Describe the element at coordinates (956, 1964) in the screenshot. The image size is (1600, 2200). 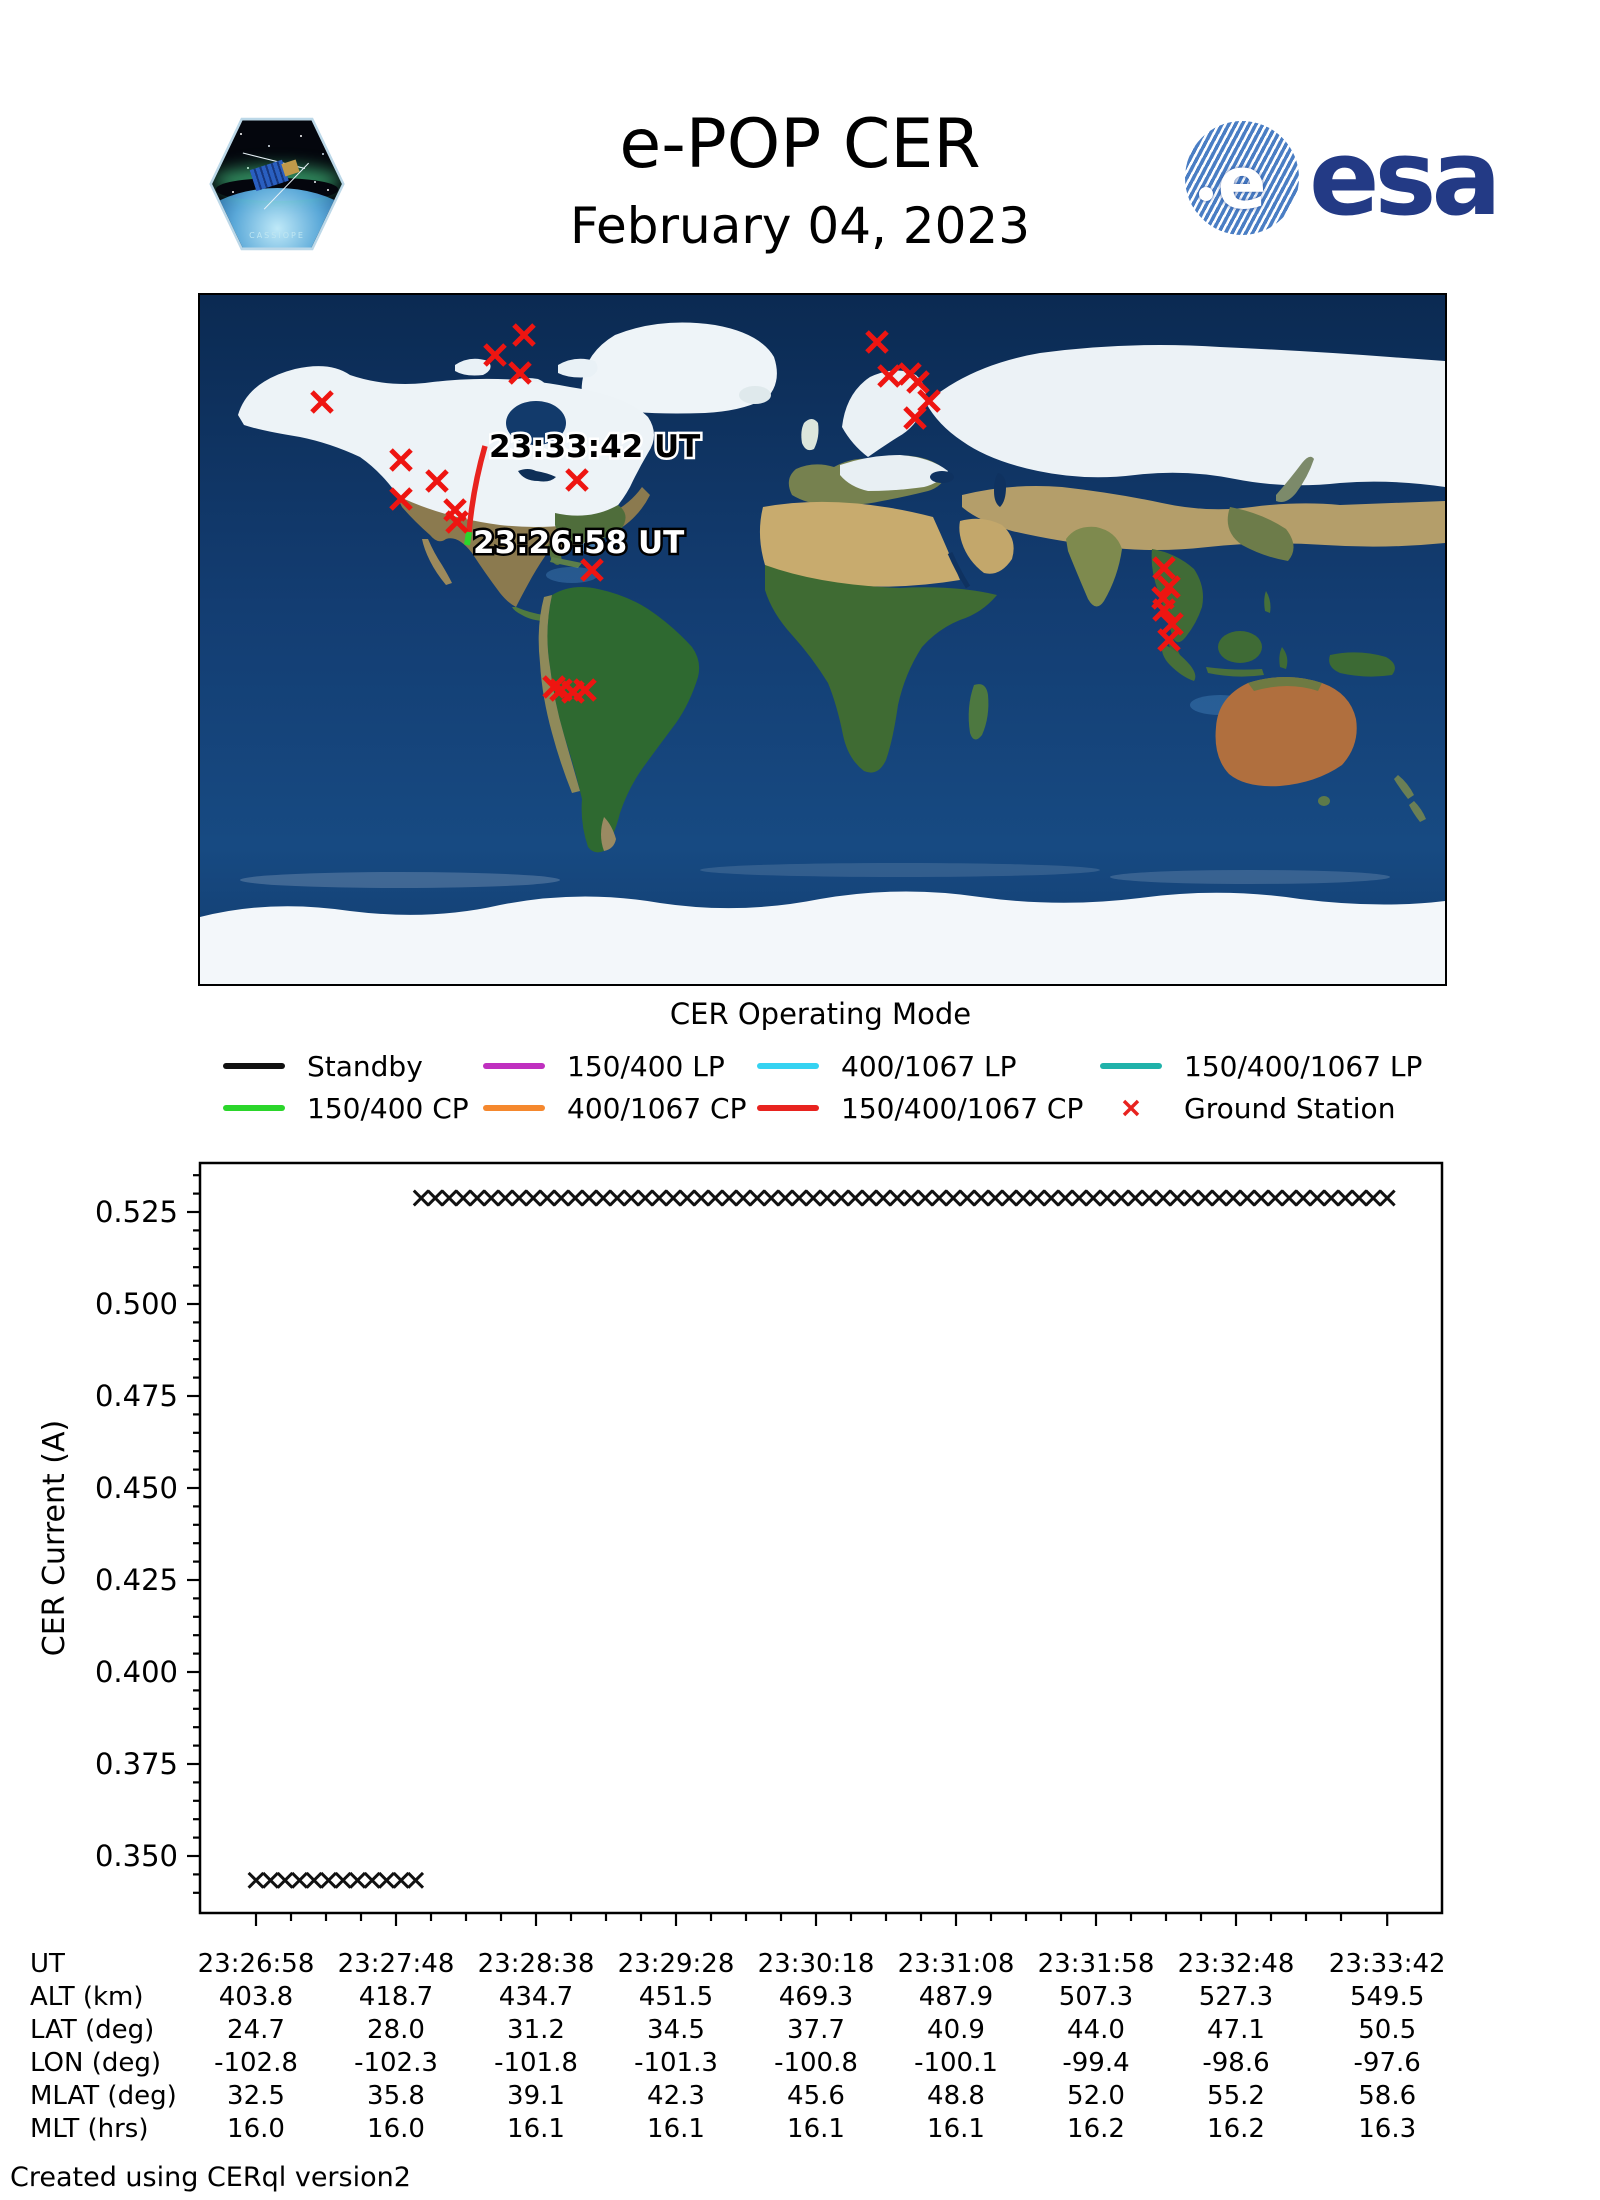
I see `table-cell: 23:31:08` at that location.